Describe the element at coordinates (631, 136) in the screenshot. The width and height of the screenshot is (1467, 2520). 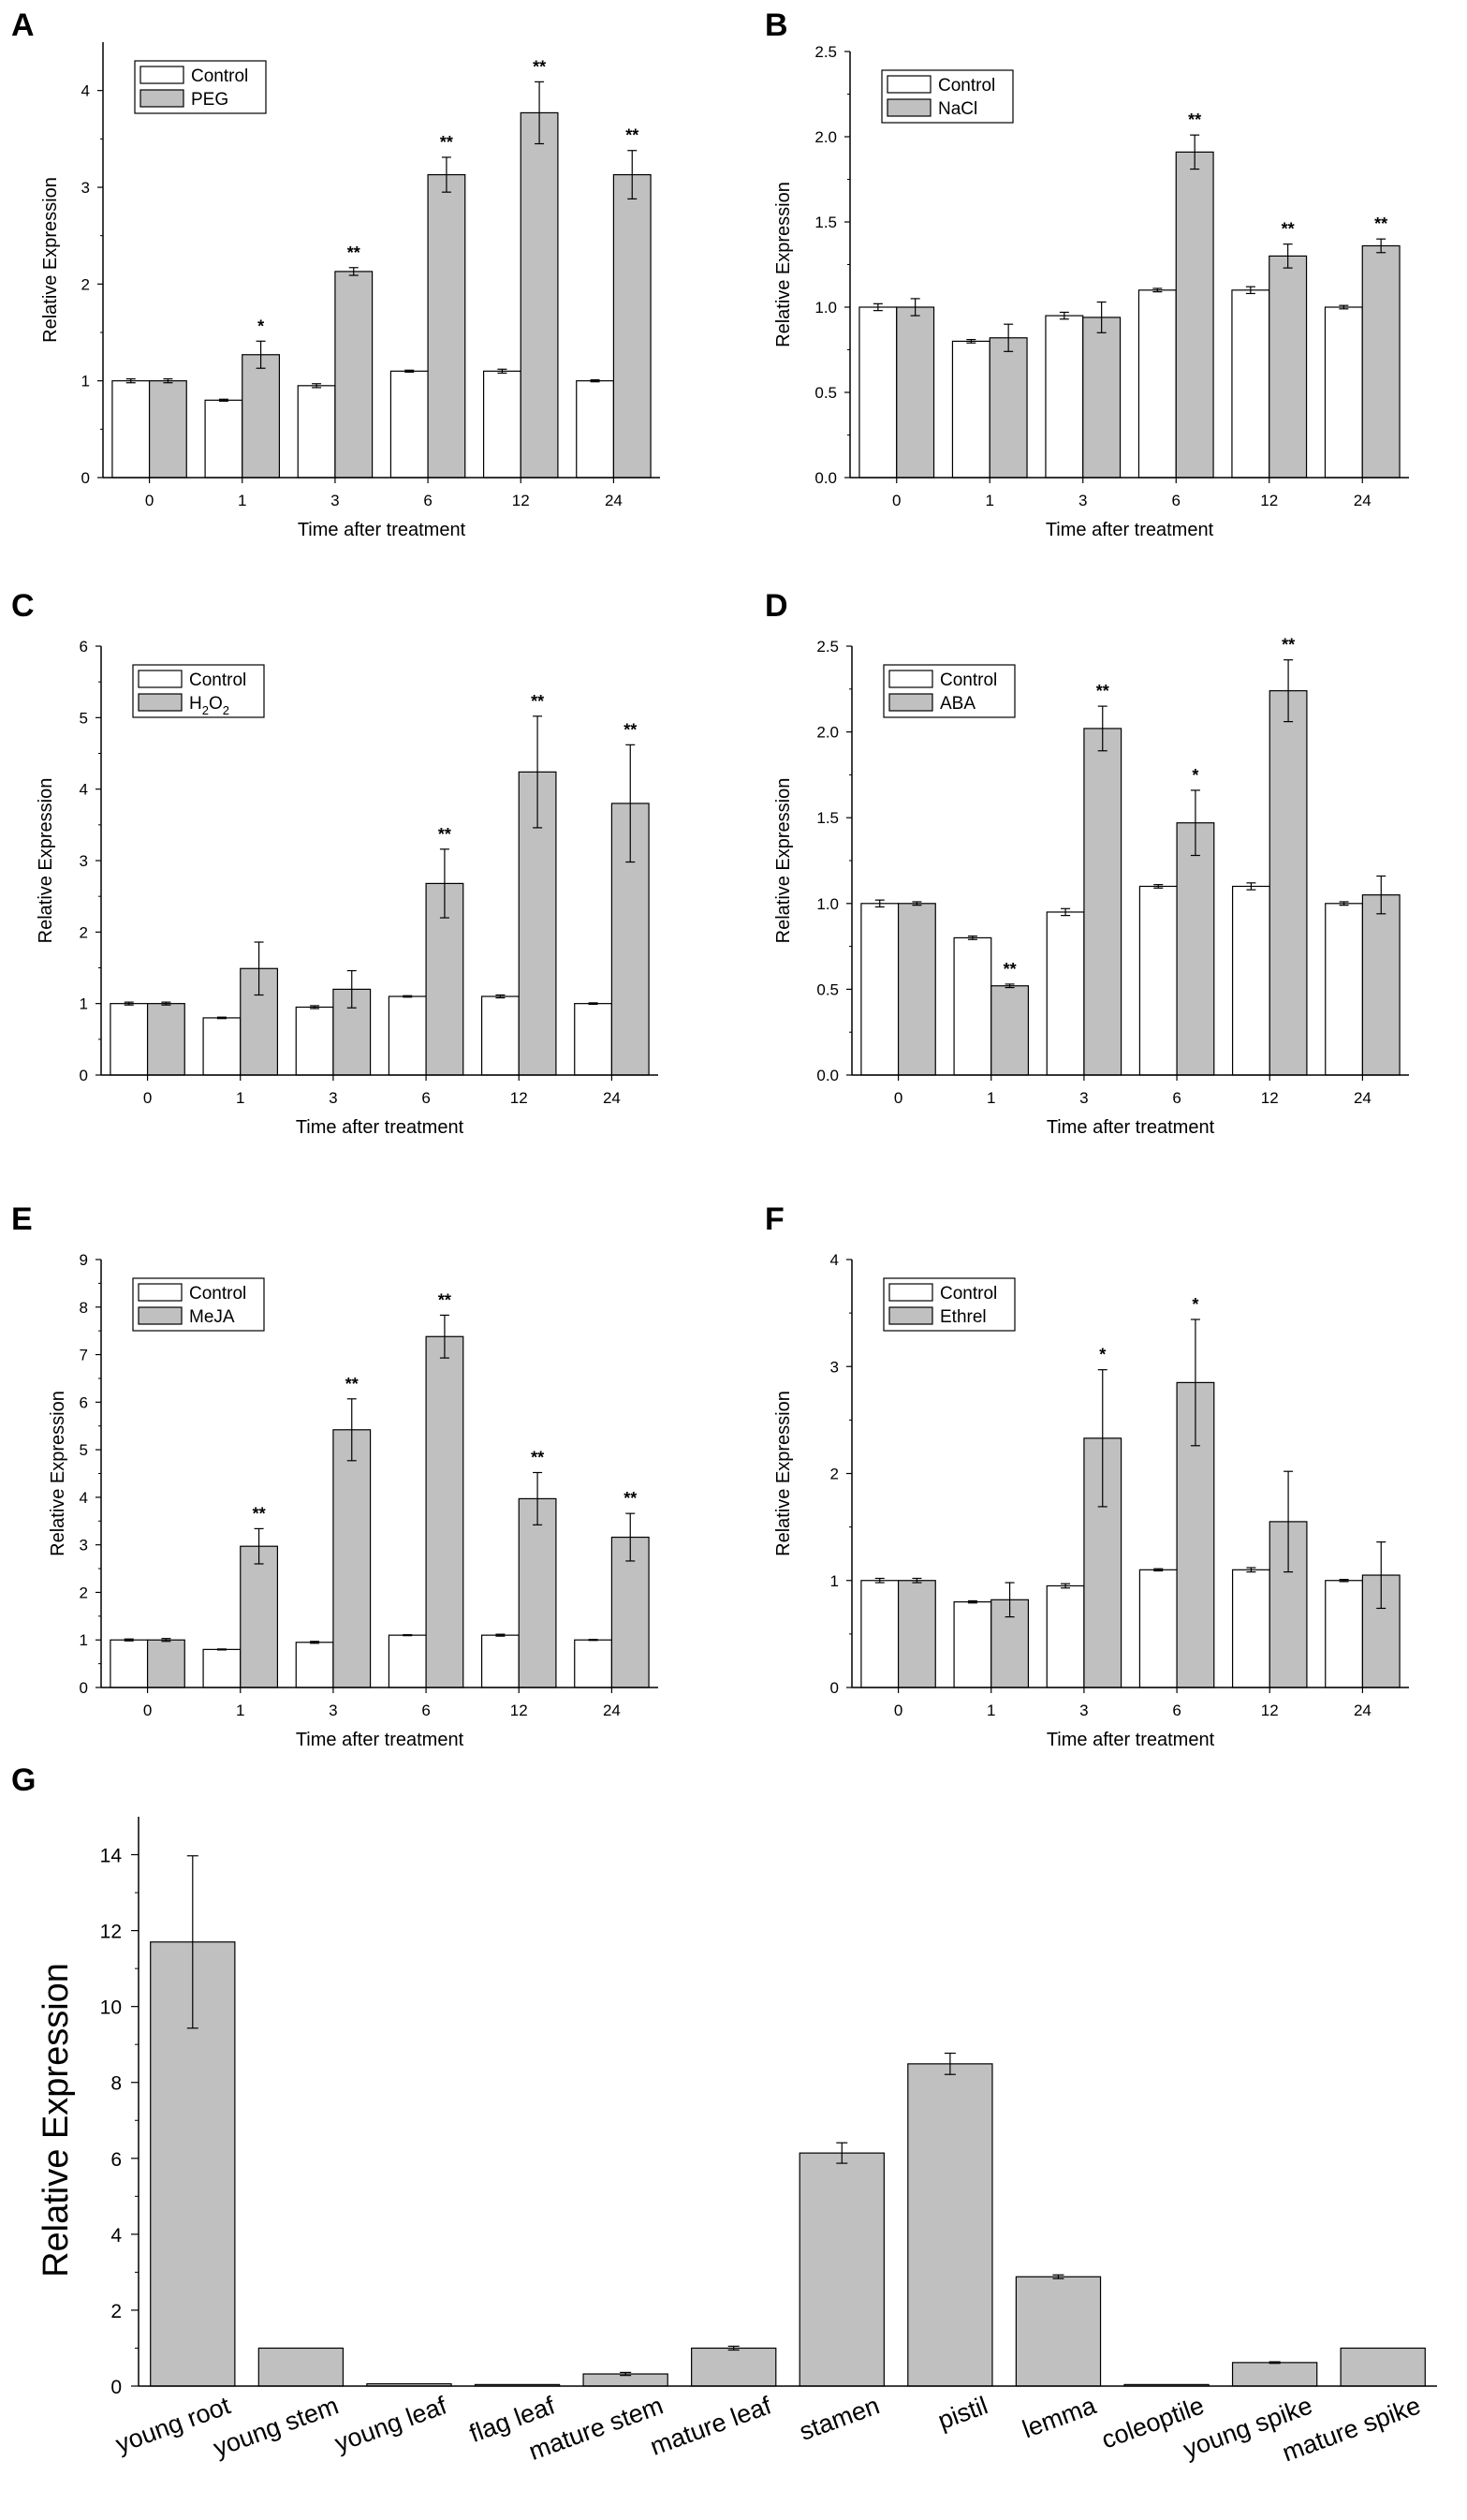
I see `sig-label-a-5: **` at that location.